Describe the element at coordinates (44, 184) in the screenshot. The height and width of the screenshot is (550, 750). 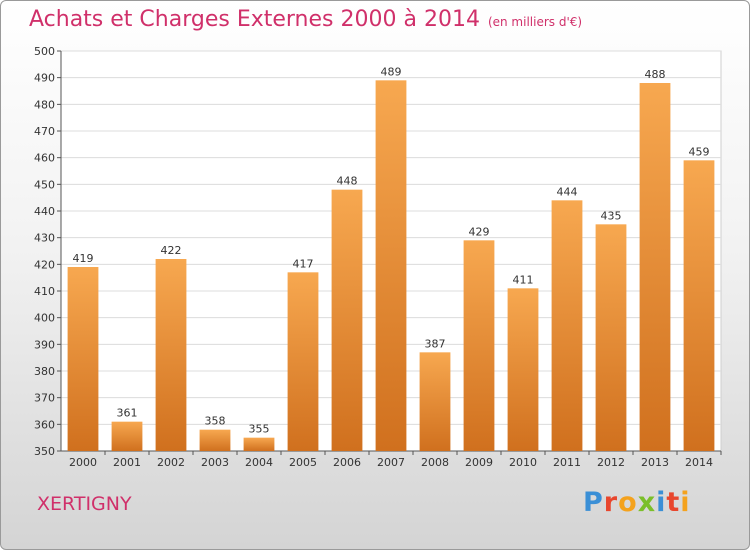
I see `y-tick-label: 450` at that location.